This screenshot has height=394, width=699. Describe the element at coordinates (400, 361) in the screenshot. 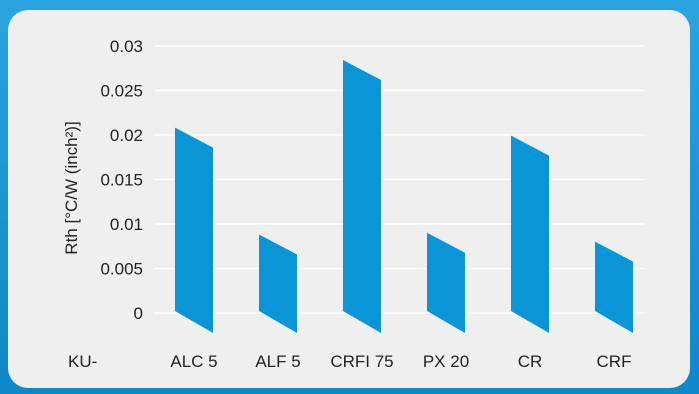

I see `category-labels: ALC 5 ALF 5 CRFI 75 PX 20 CR CRF` at that location.